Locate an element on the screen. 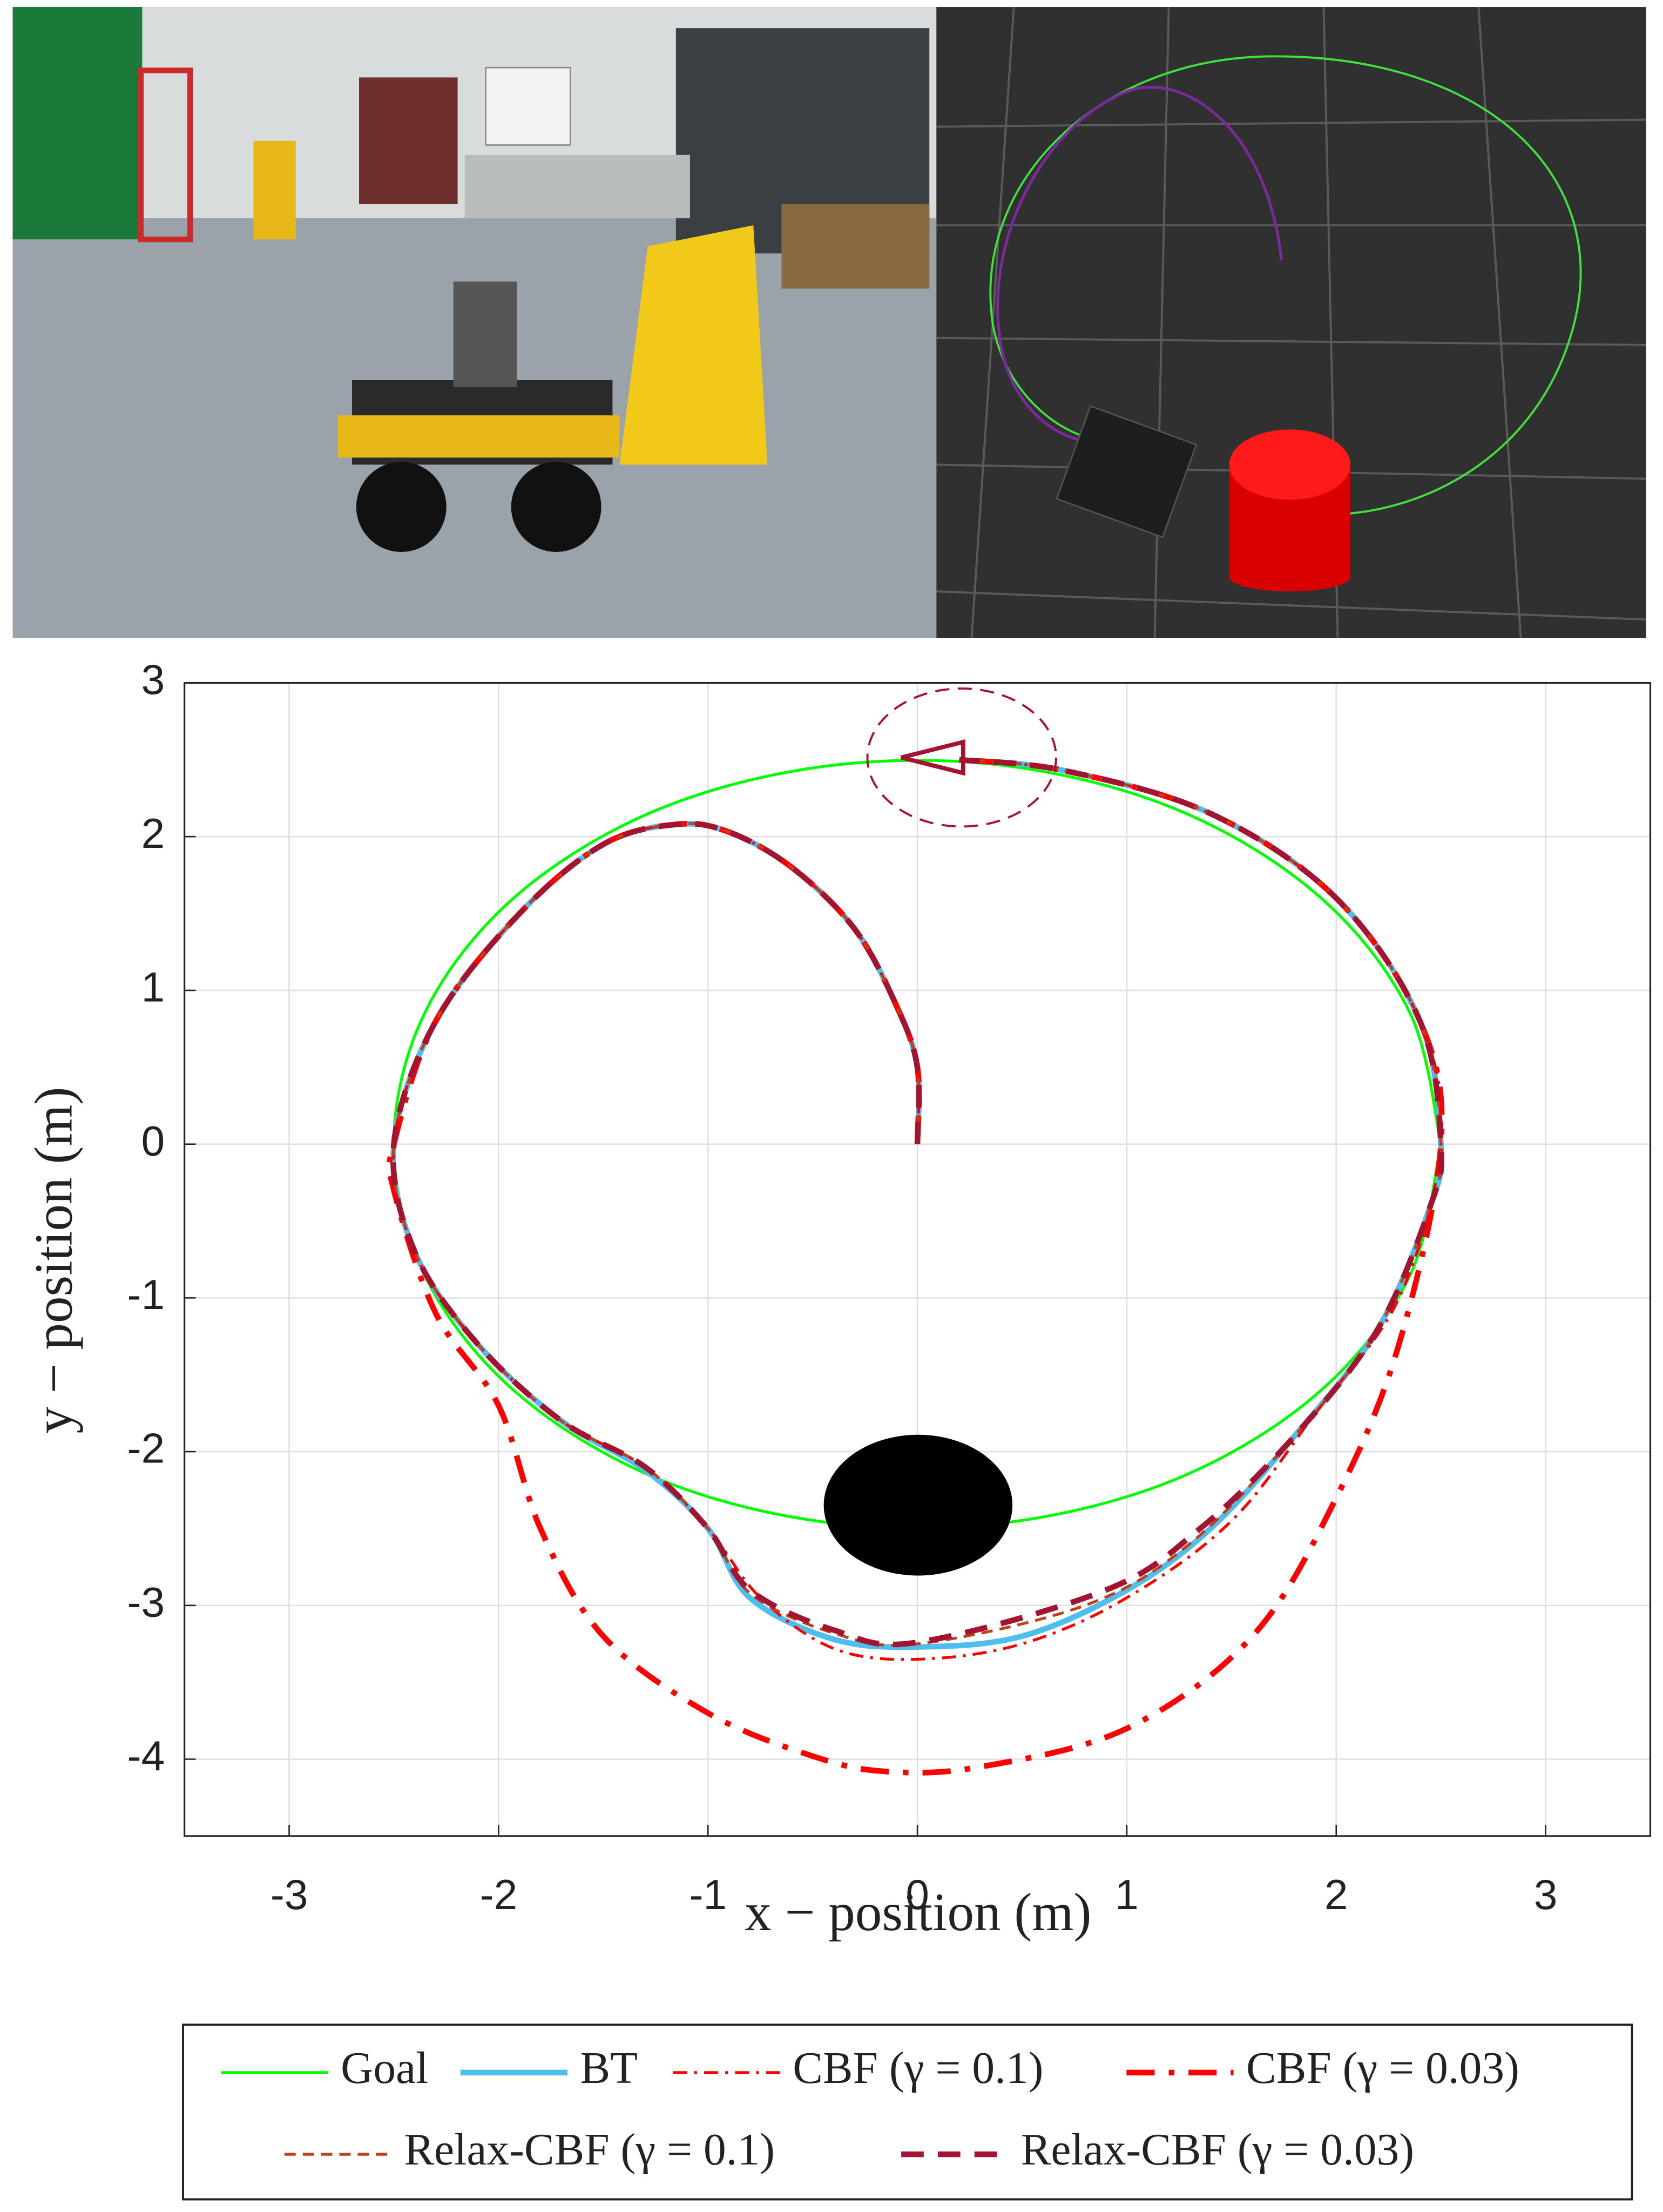 This screenshot has height=2212, width=1663. rviz-view is located at coordinates (1291, 322).